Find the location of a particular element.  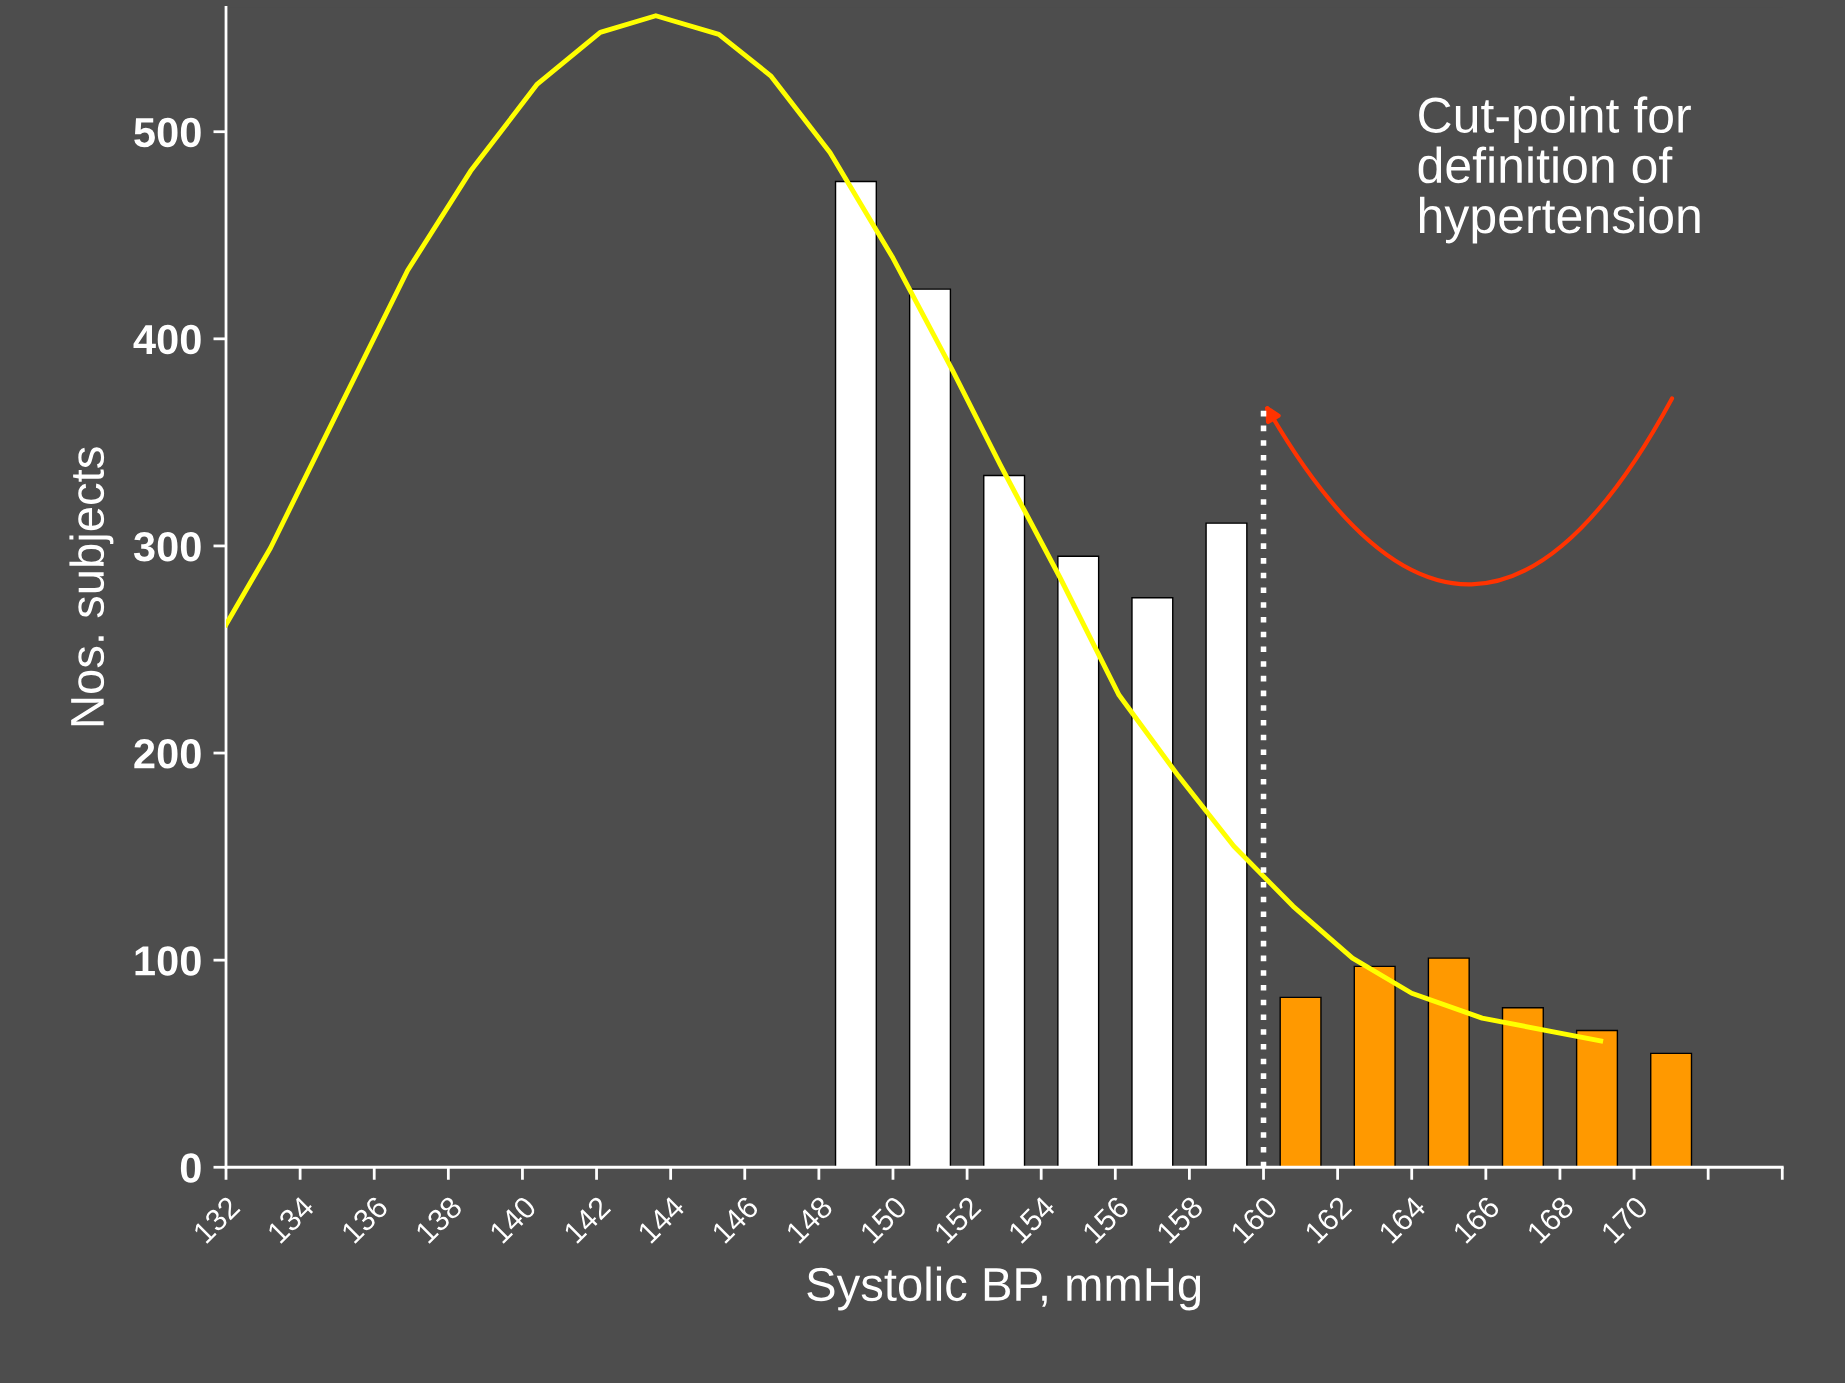

x-tick-label: 148 is located at coordinates (809, 1219).